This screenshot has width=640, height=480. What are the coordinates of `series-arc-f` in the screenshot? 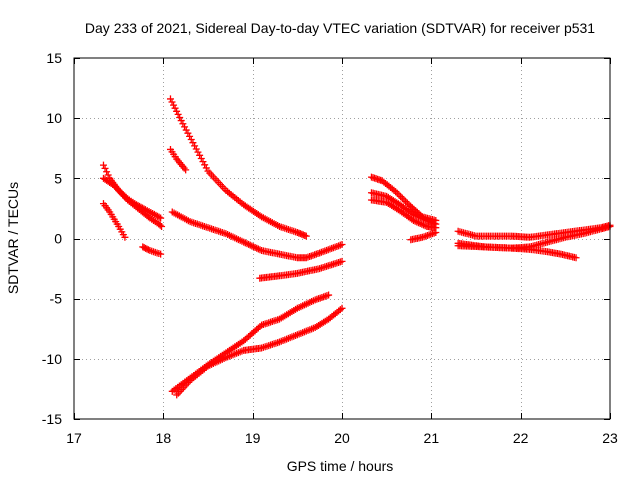 It's located at (178, 159).